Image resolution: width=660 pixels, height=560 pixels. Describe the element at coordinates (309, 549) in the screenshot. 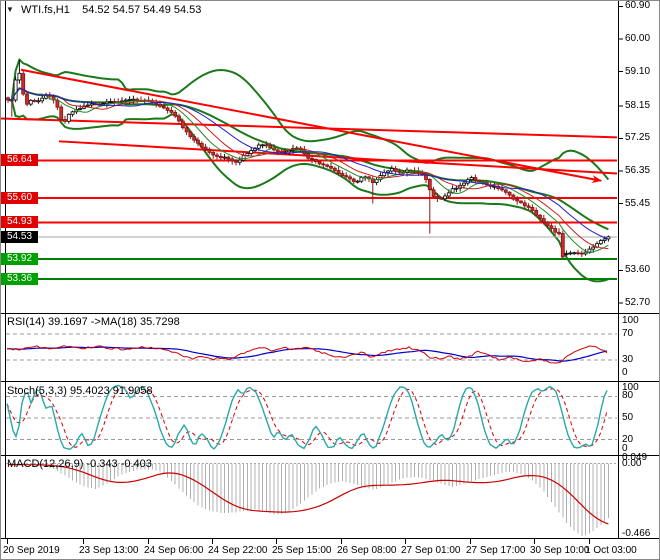

I see `time-axis` at that location.